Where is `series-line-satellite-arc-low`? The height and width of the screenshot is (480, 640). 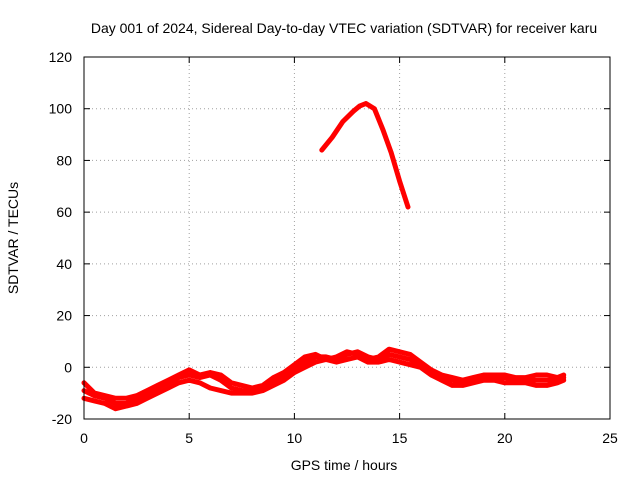 series-line-satellite-arc-low is located at coordinates (324, 383).